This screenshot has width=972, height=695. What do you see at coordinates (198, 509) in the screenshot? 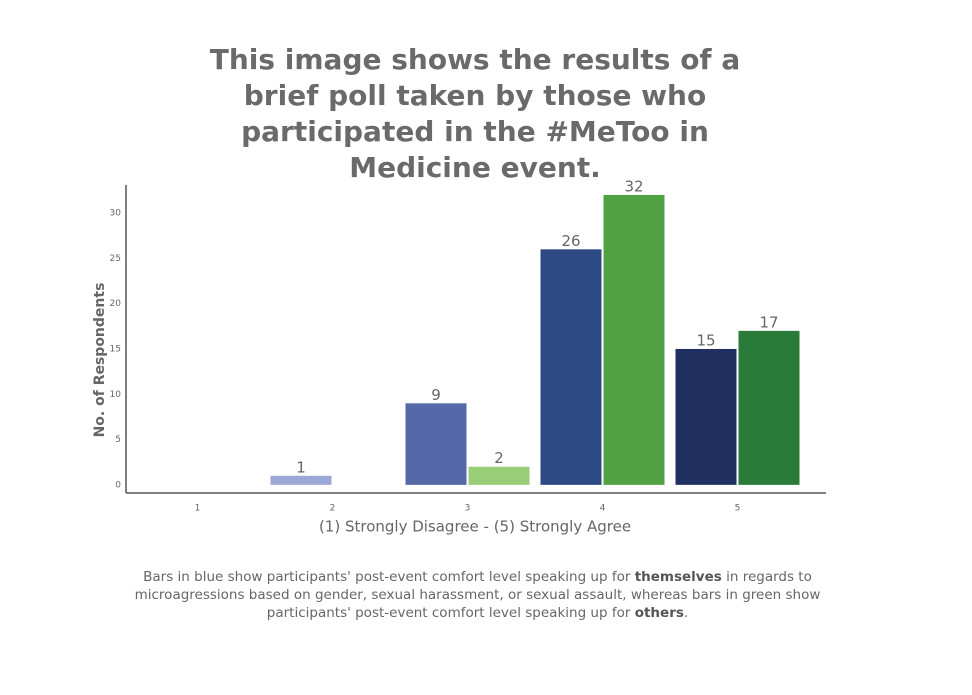
I see `x-tick-label: 1` at bounding box center [198, 509].